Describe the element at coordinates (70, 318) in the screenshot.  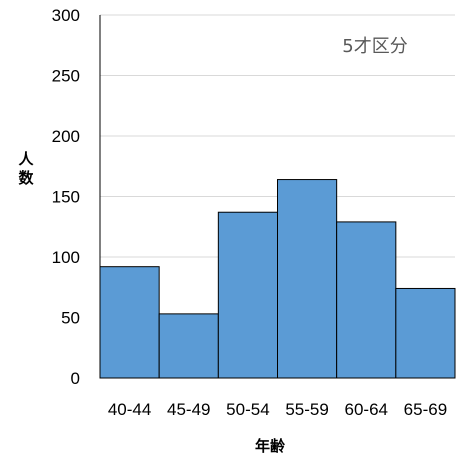
I see `y-tick-label: 50` at that location.